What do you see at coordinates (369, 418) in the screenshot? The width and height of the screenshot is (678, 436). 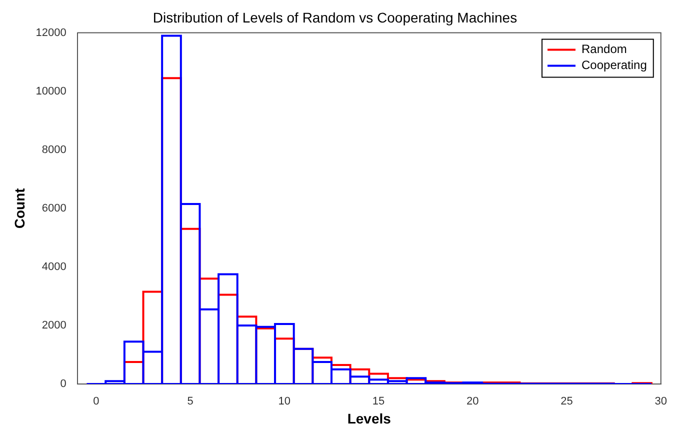 I see `x-axis-title: Levels` at bounding box center [369, 418].